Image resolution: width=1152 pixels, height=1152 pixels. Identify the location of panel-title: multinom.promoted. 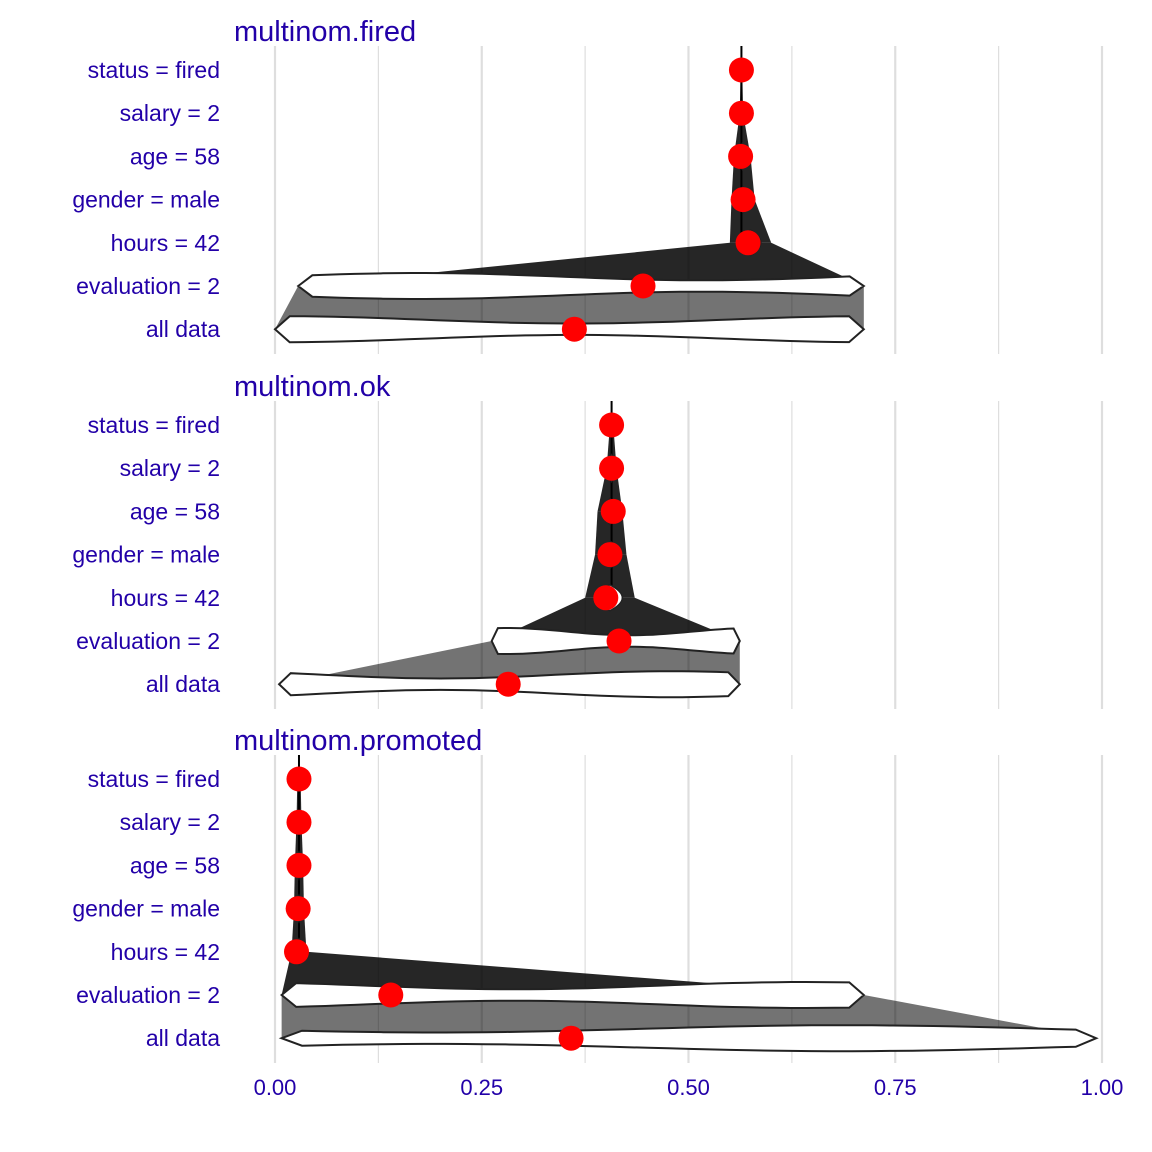
(358, 741).